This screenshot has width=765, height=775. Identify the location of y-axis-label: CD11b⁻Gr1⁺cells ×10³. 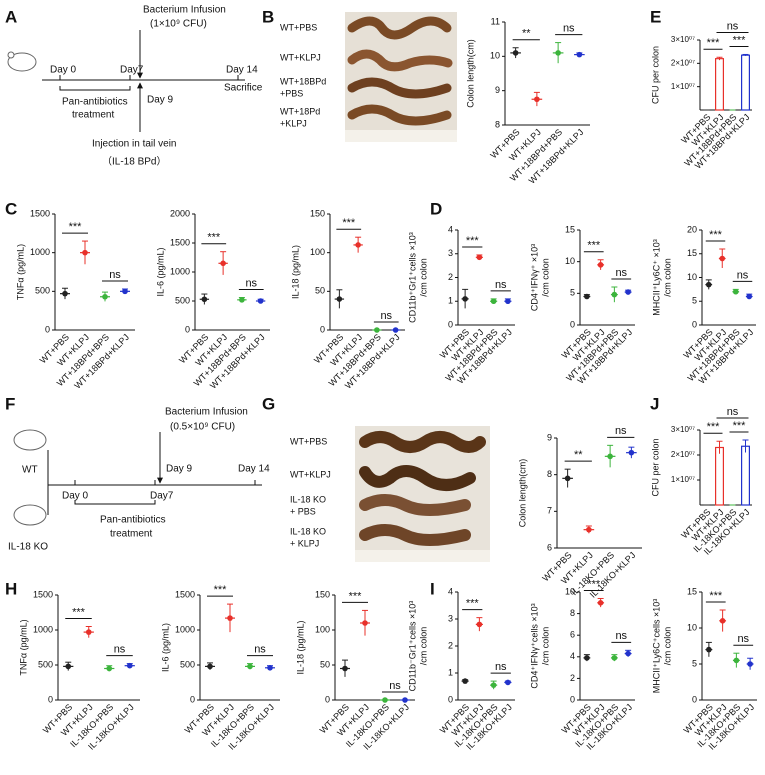
(412, 646).